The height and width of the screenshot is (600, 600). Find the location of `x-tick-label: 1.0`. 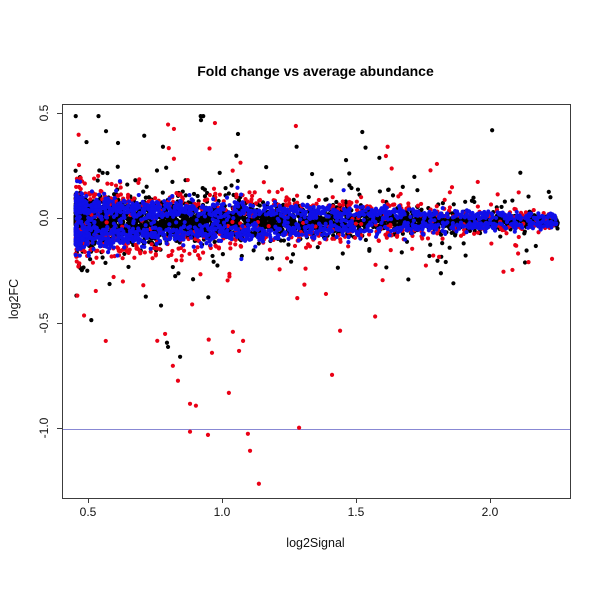

x-tick-label: 1.0 is located at coordinates (222, 512).